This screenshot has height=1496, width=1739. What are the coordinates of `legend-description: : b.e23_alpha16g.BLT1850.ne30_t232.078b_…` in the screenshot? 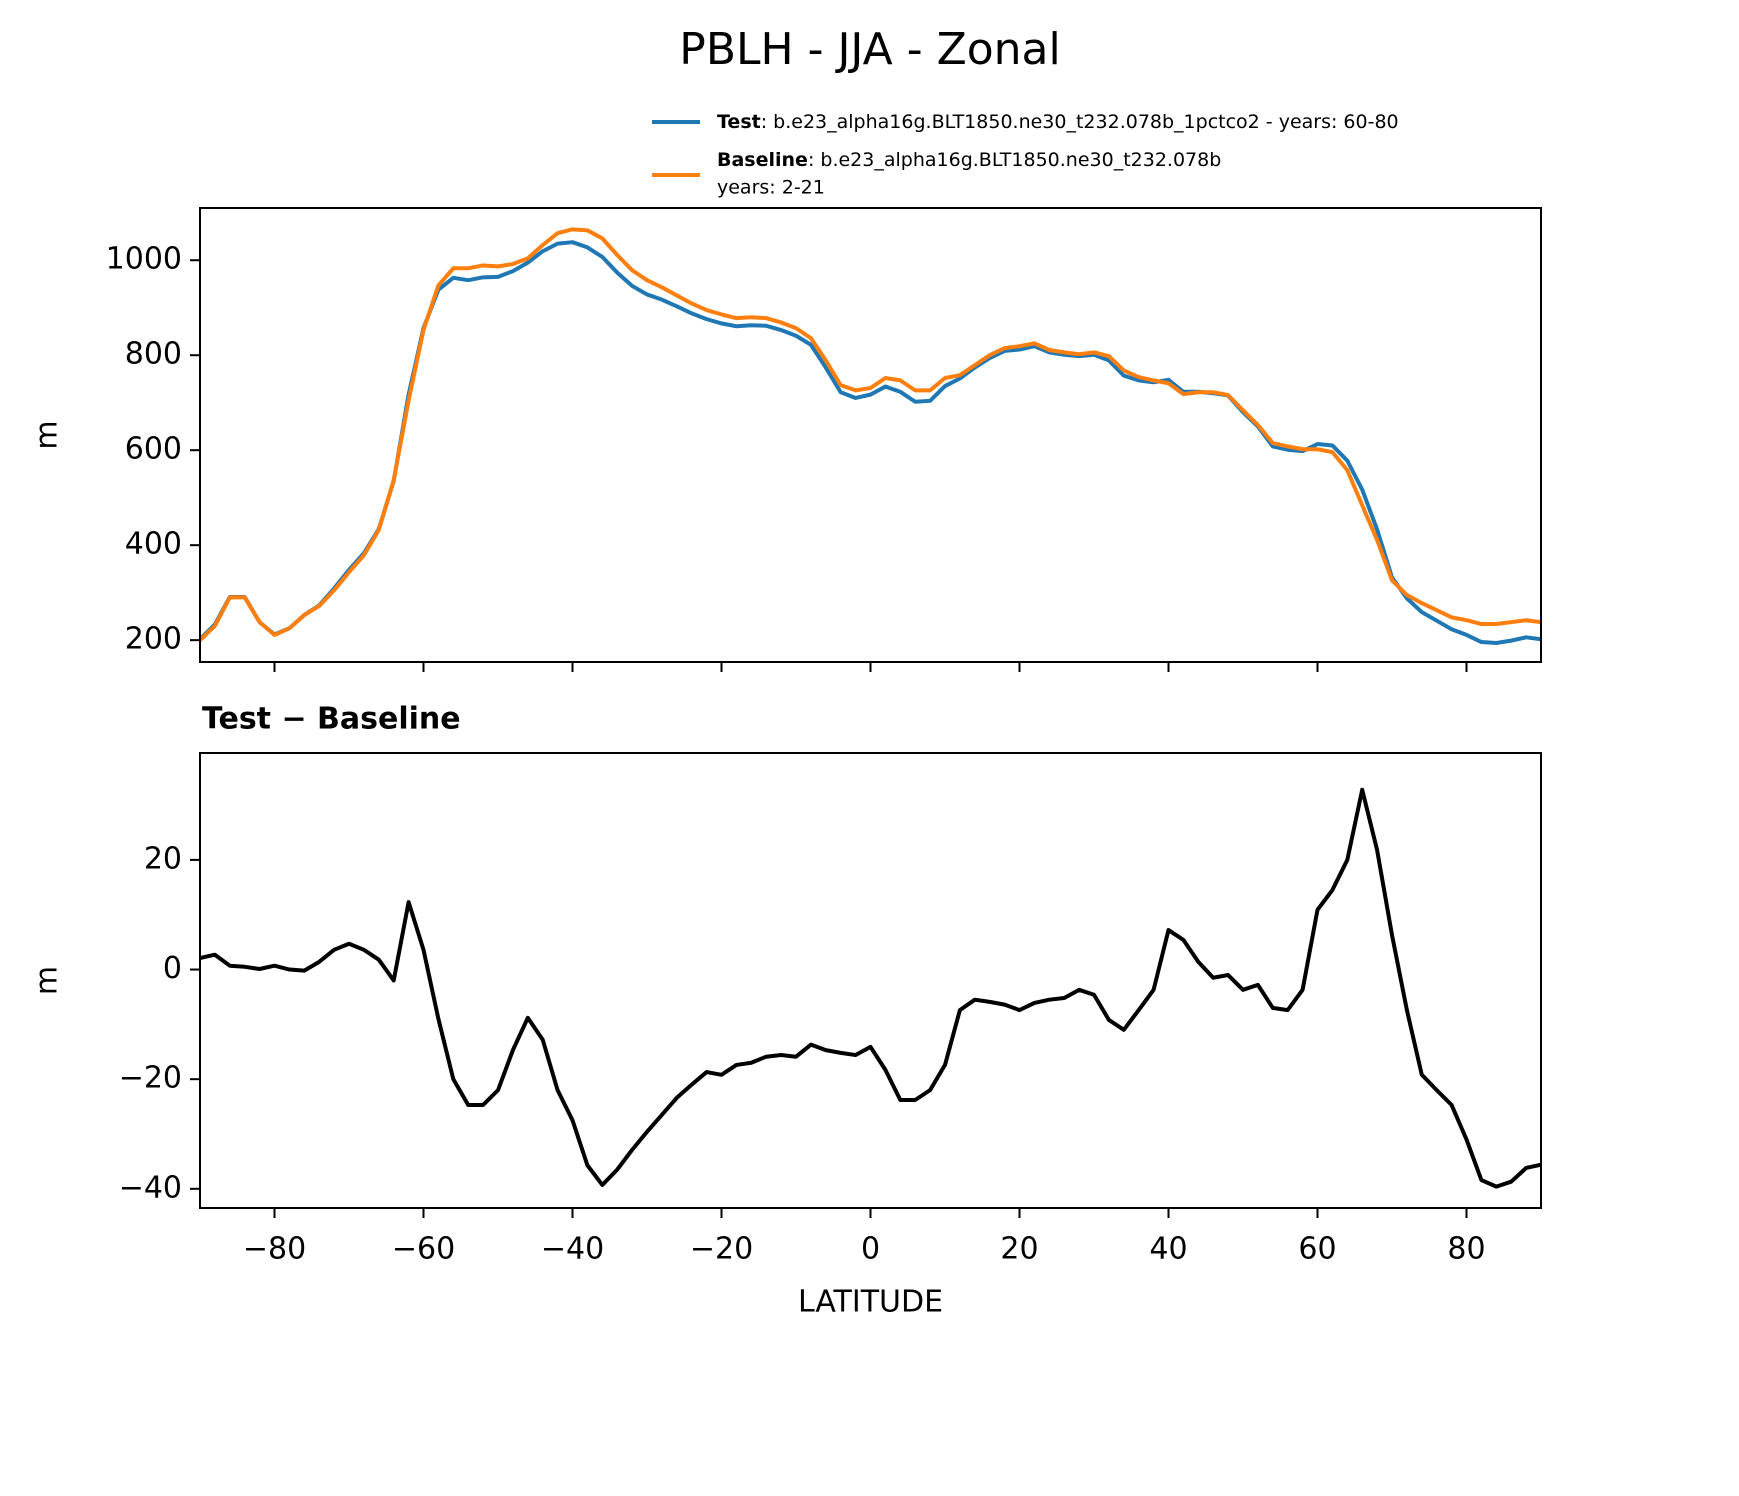 It's located at (1080, 122).